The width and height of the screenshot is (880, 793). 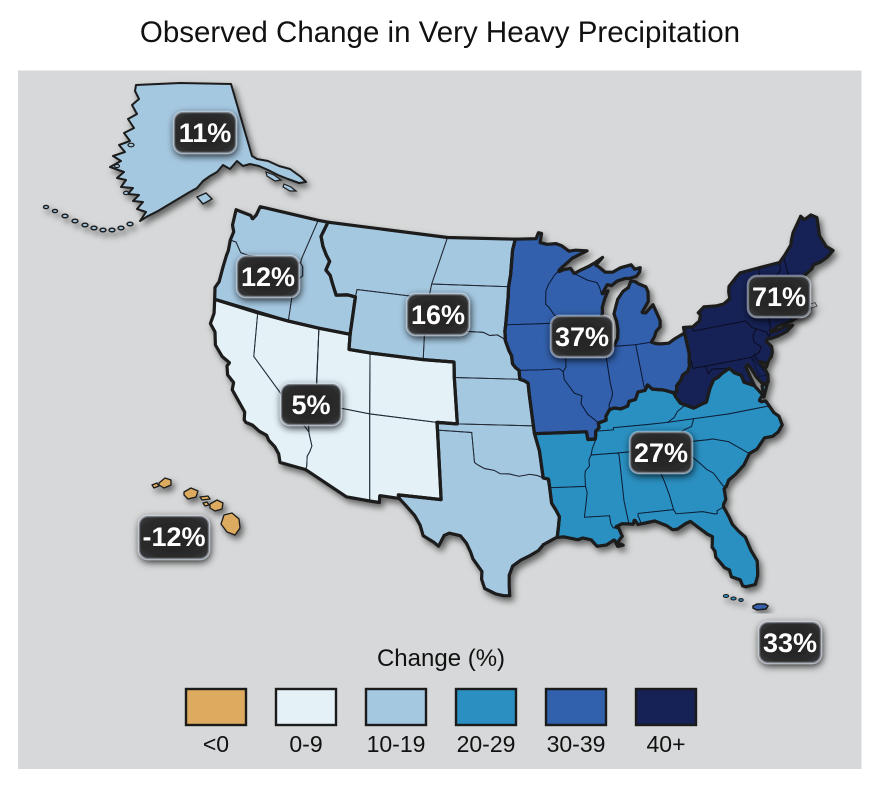 What do you see at coordinates (438, 315) in the screenshot?
I see `svg-text: 16%` at bounding box center [438, 315].